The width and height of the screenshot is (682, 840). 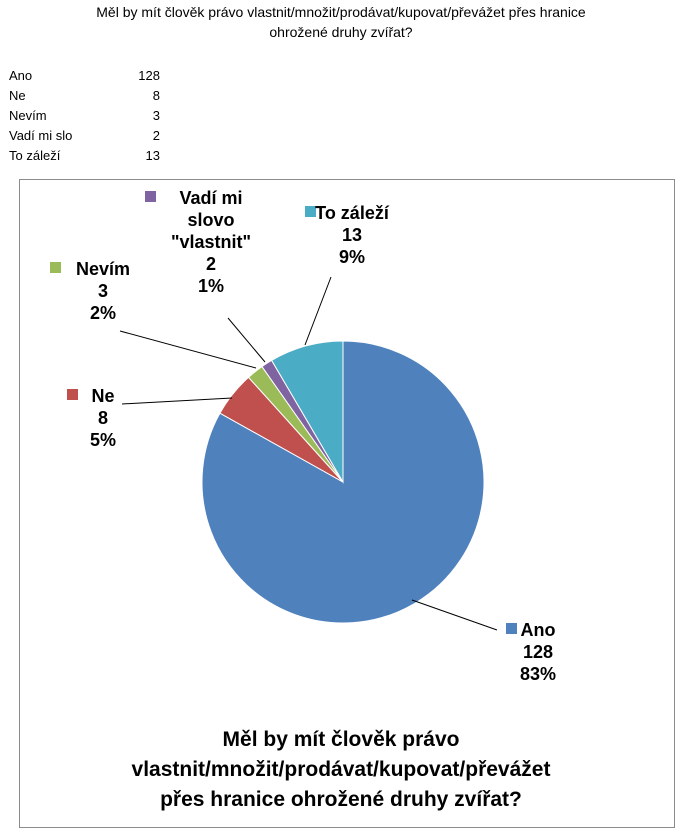 What do you see at coordinates (341, 739) in the screenshot?
I see `chart-title-line-1: Měl by mít člověk právo` at bounding box center [341, 739].